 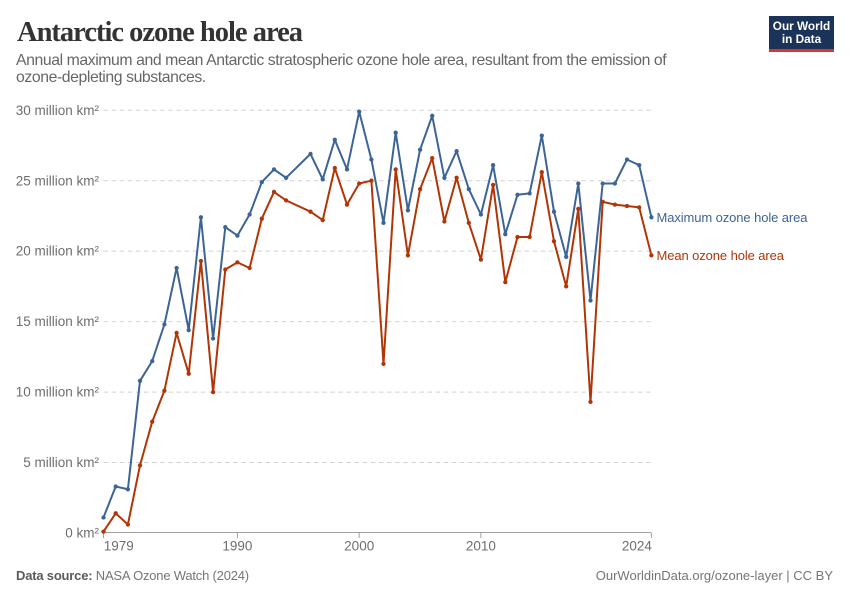 I want to click on svg-text: Maximum ozone hole area, so click(x=733, y=217).